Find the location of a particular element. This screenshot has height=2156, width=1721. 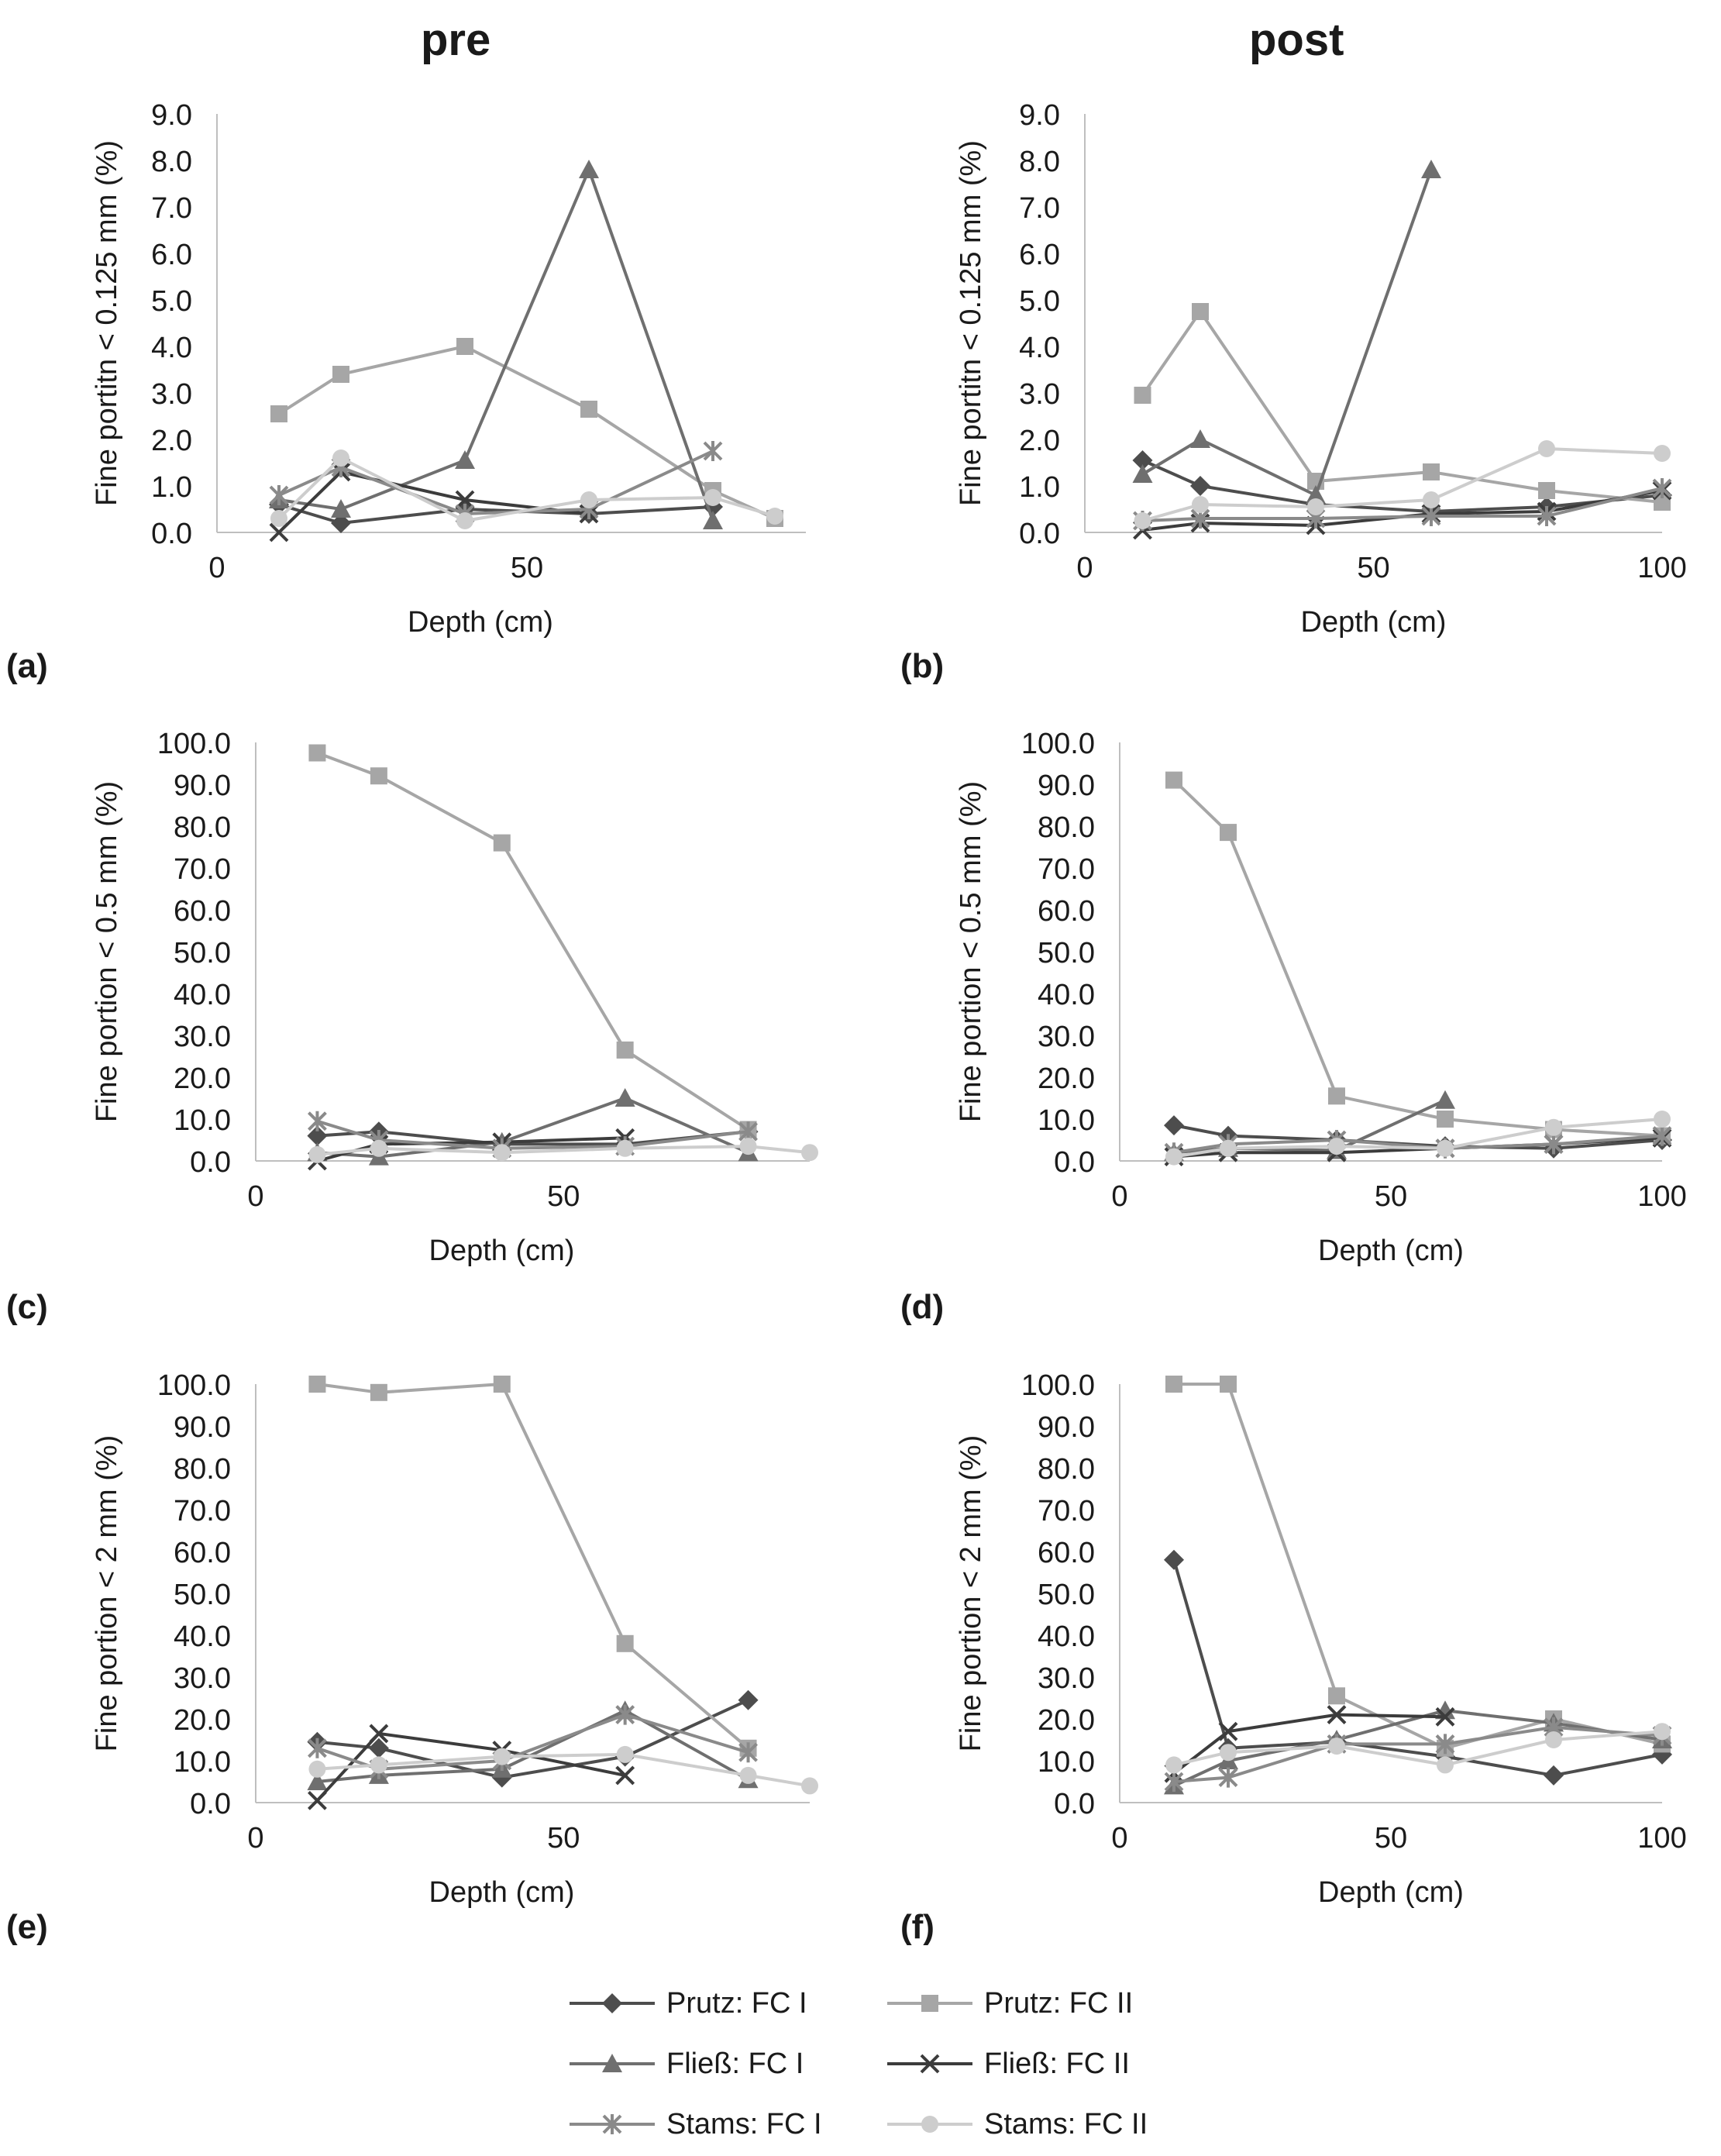

y-tick-label: 20.0 is located at coordinates (1066, 1720).